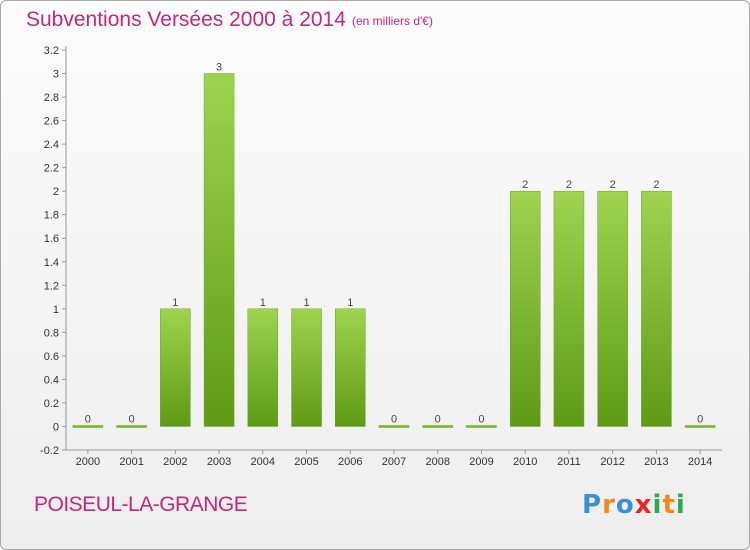 Image resolution: width=750 pixels, height=550 pixels. What do you see at coordinates (51, 286) in the screenshot?
I see `y-tick-label: 1.2` at bounding box center [51, 286].